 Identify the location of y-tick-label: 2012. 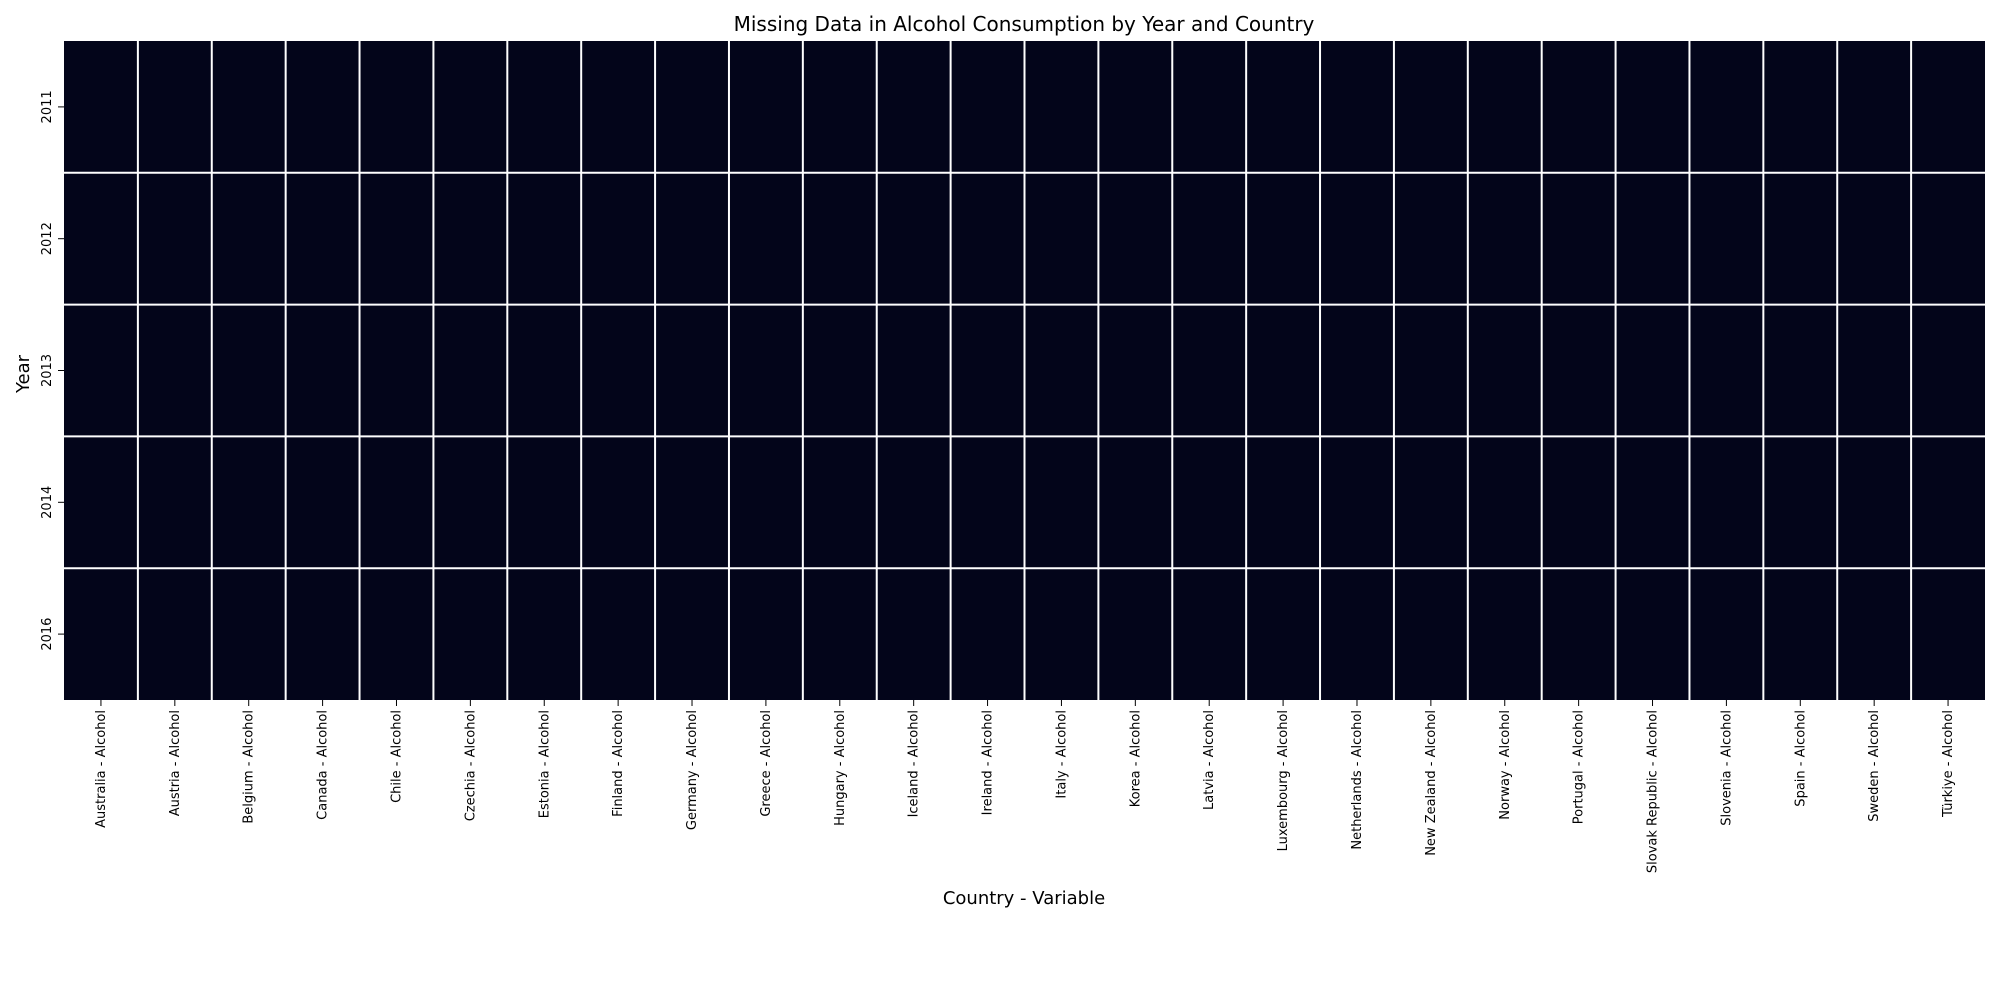
(47, 238).